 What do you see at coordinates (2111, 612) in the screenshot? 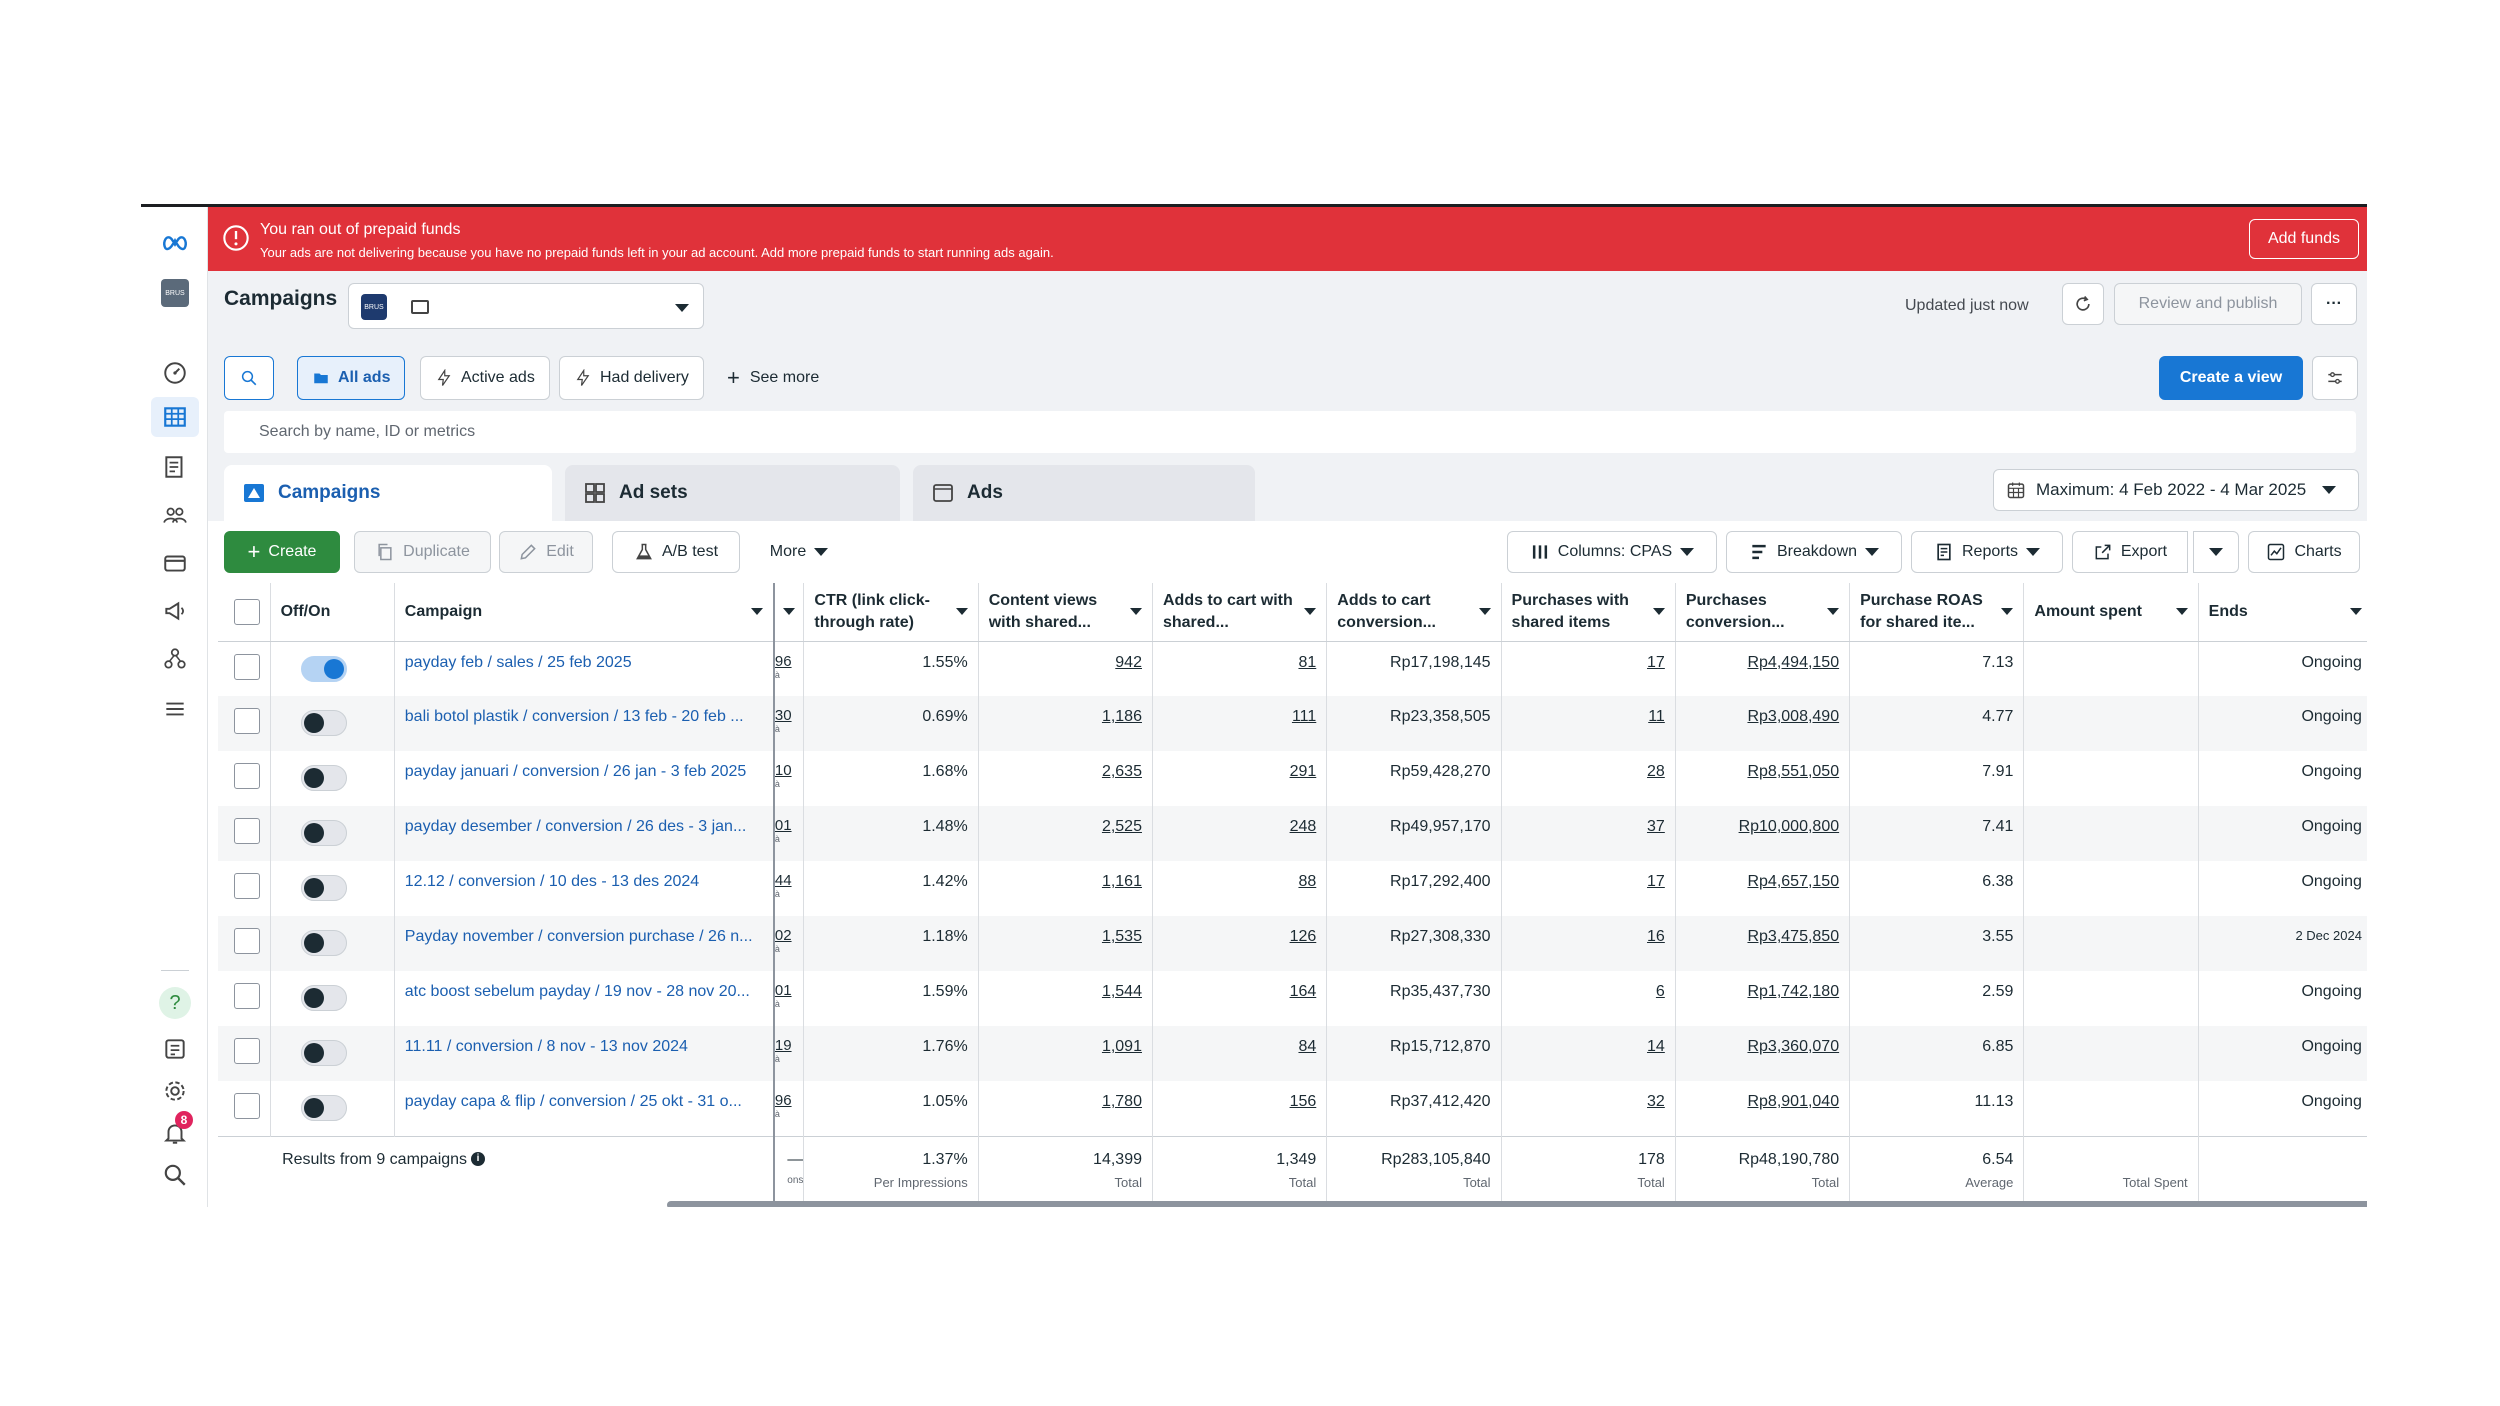
I see `col-amount-spent: Amount spent` at bounding box center [2111, 612].